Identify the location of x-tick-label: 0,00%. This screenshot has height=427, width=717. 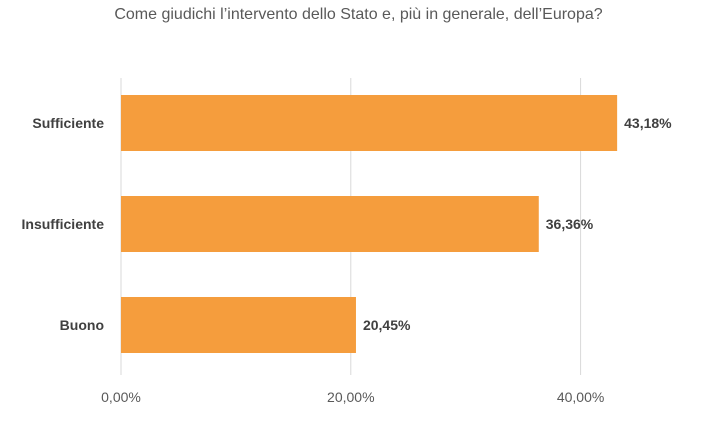
(121, 397).